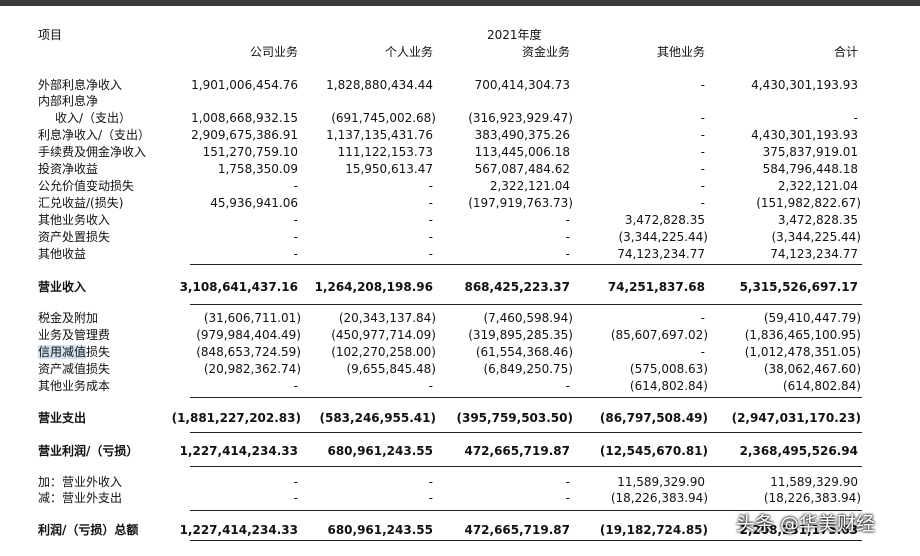 The height and width of the screenshot is (556, 920). What do you see at coordinates (680, 52) in the screenshot?
I see `column-header: 其他业务` at bounding box center [680, 52].